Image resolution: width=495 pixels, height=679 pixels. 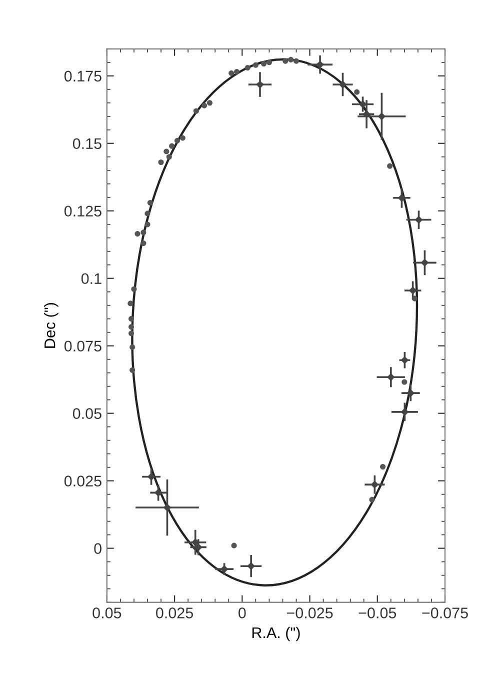 What do you see at coordinates (107, 613) in the screenshot?
I see `x-tick-label: 0.05` at bounding box center [107, 613].